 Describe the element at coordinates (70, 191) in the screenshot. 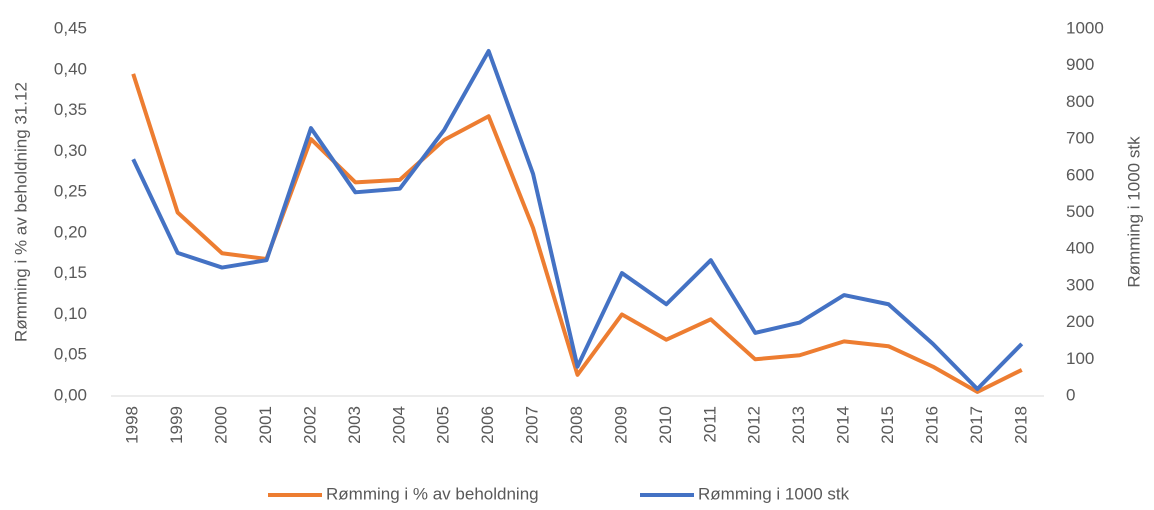

I see `y-tick-label: 0,25` at that location.